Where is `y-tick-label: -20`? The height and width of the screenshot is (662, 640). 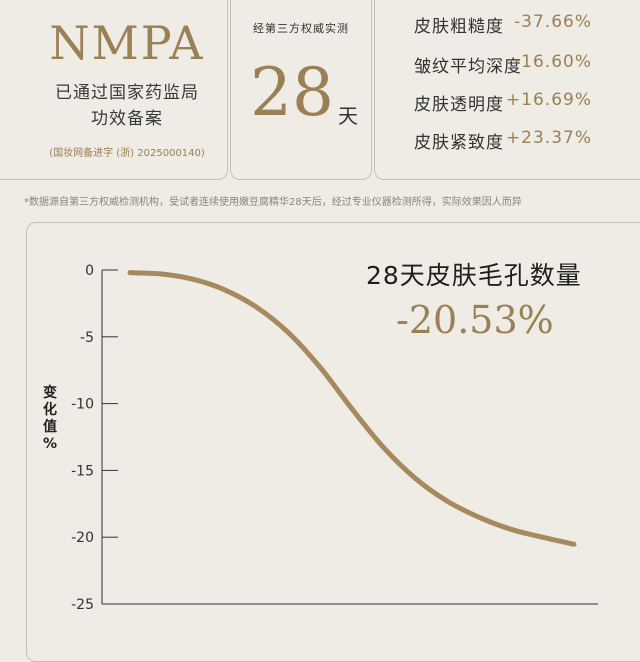
y-tick-label: -20 is located at coordinates (82, 538).